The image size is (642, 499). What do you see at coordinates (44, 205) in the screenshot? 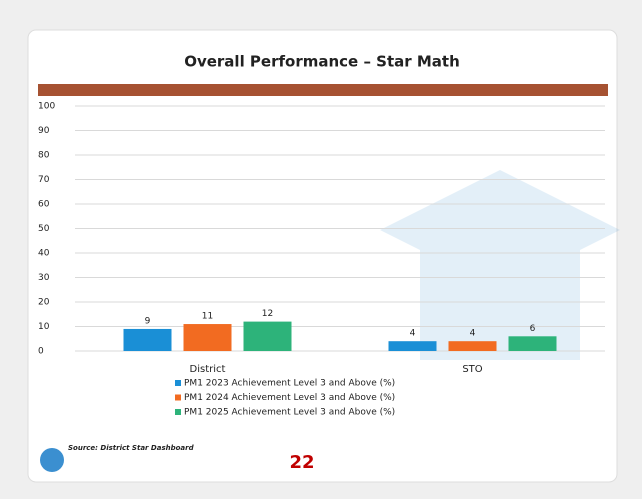
I see `y-tick-label: 60` at bounding box center [44, 205].